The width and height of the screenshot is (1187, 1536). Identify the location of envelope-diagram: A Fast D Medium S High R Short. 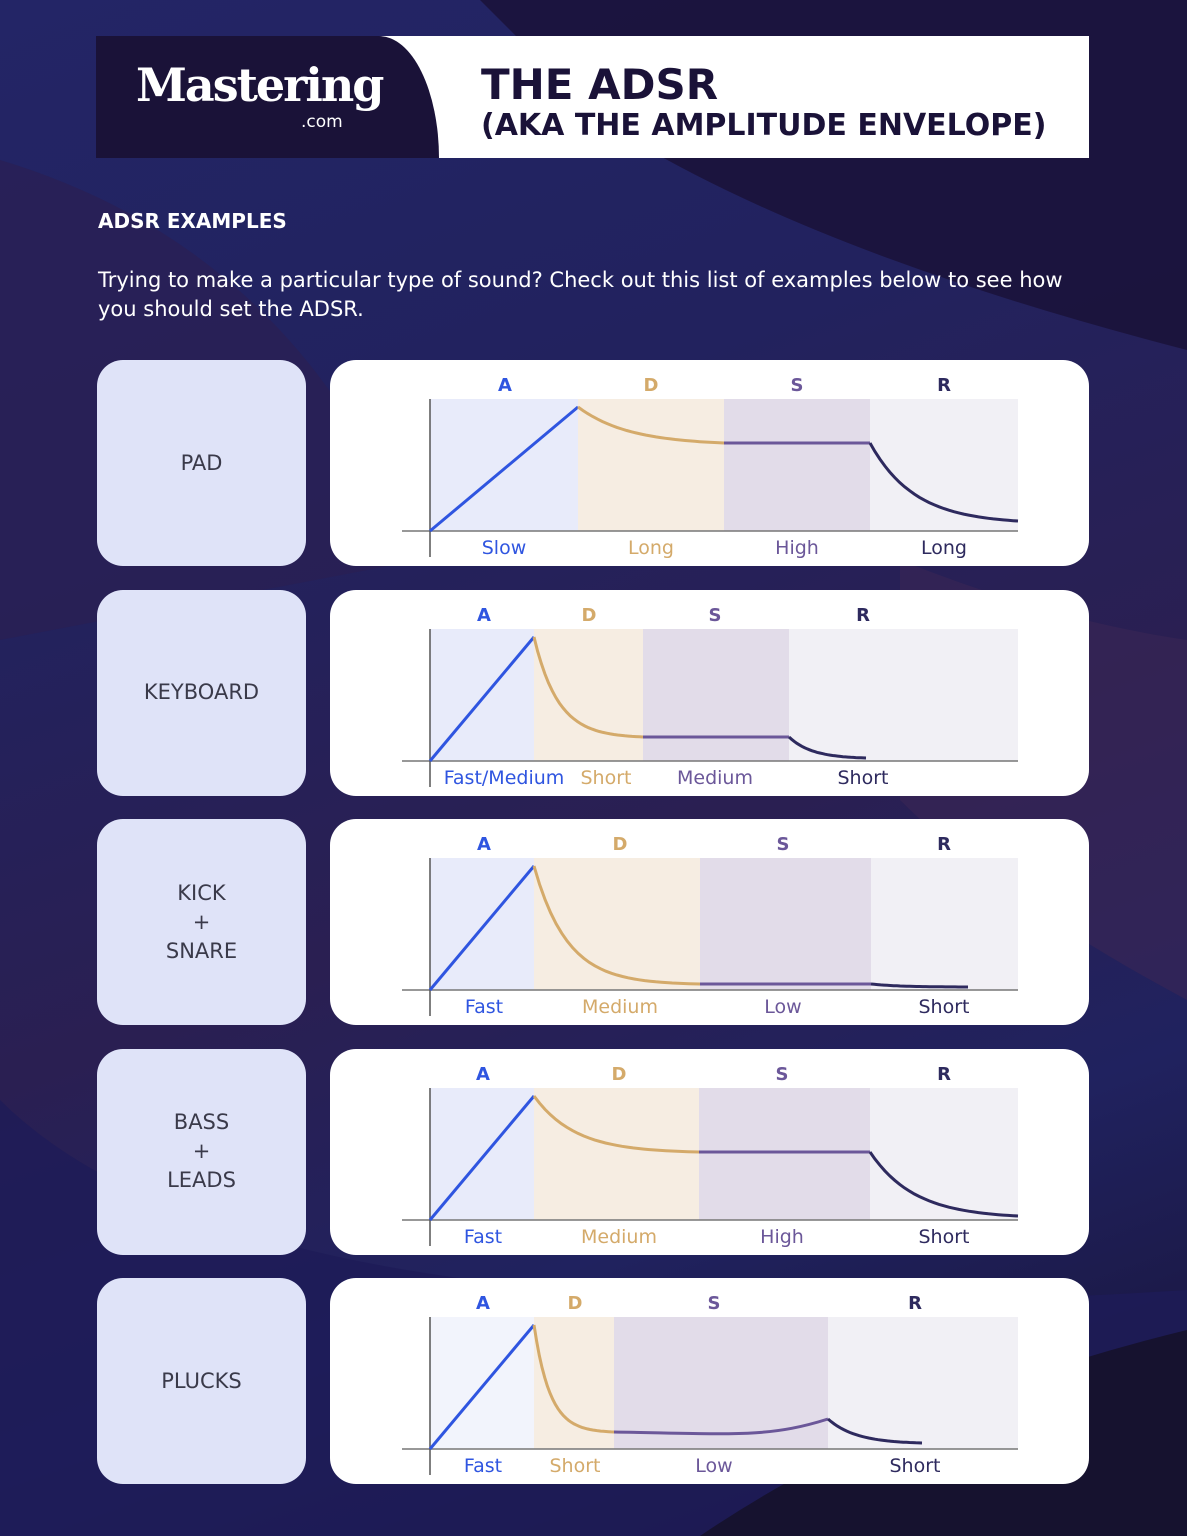
(710, 1156).